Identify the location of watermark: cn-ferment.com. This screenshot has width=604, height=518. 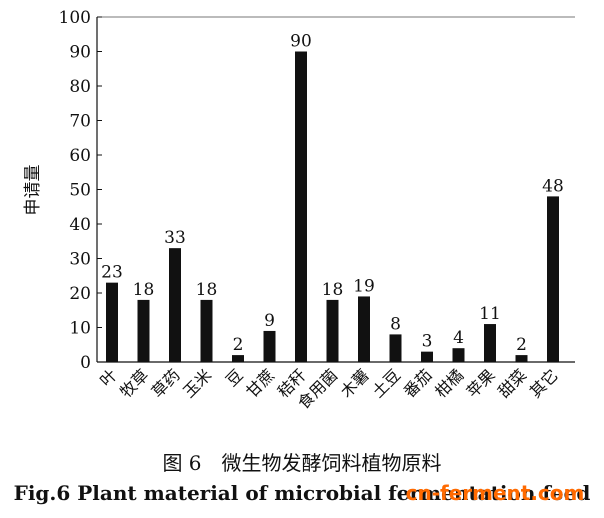
(495, 493).